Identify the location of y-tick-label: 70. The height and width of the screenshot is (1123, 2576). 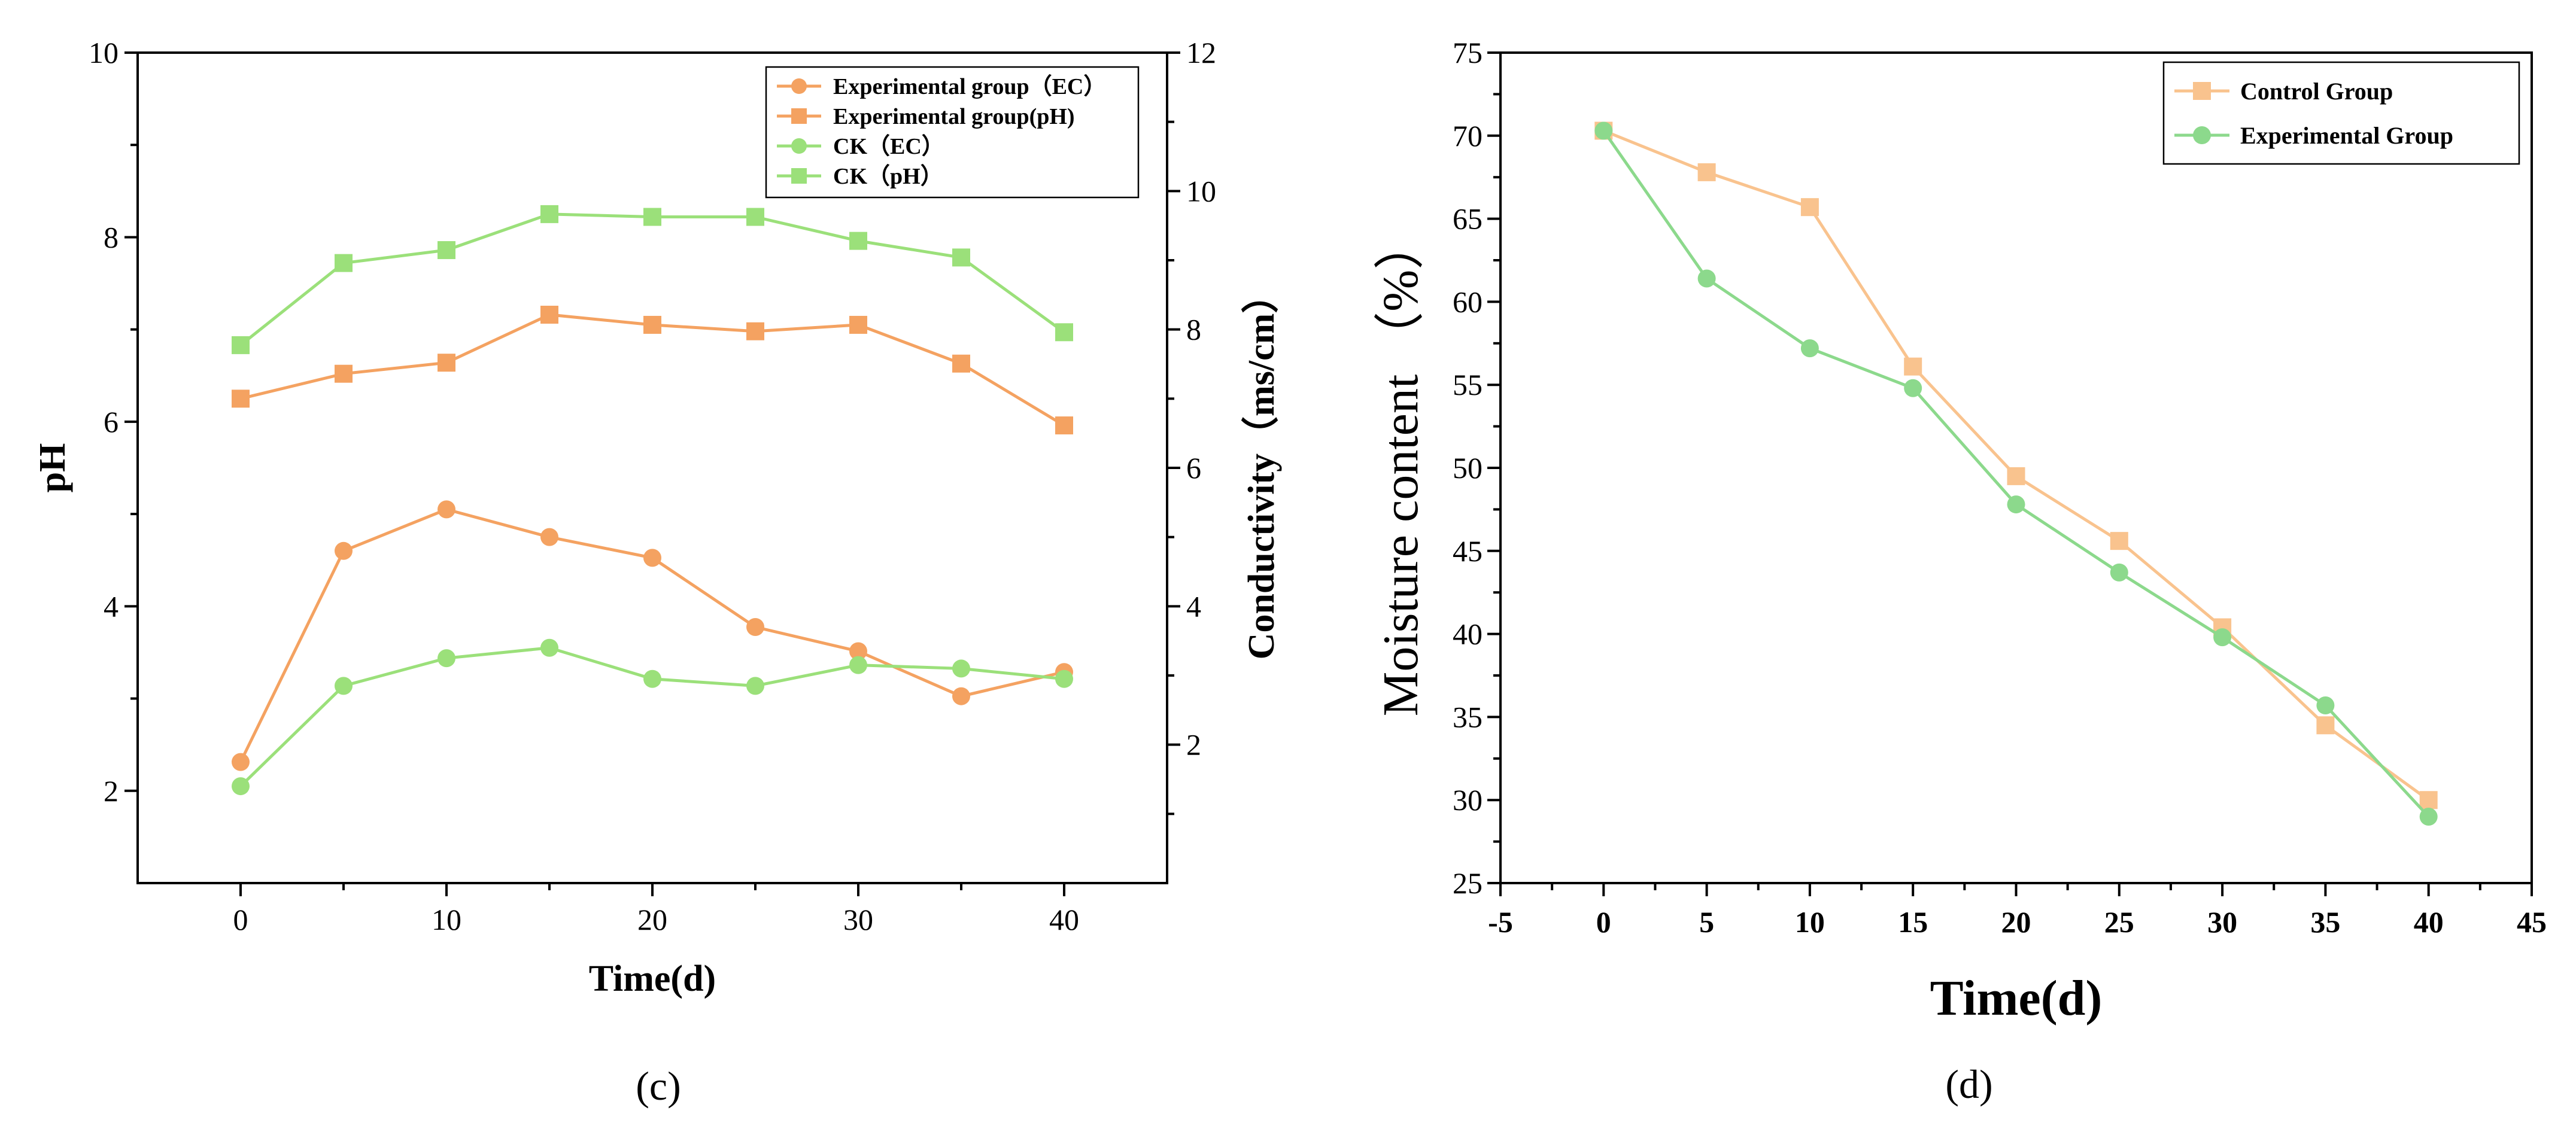
(1468, 136).